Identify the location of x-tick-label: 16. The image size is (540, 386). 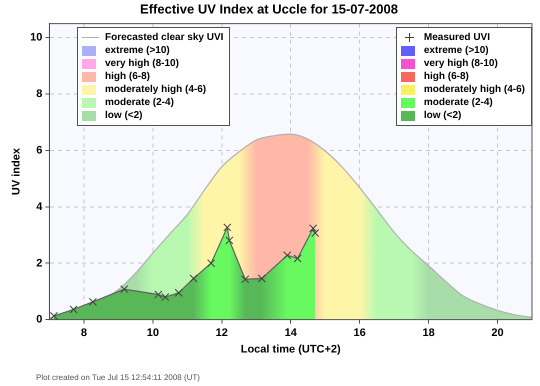
(360, 333).